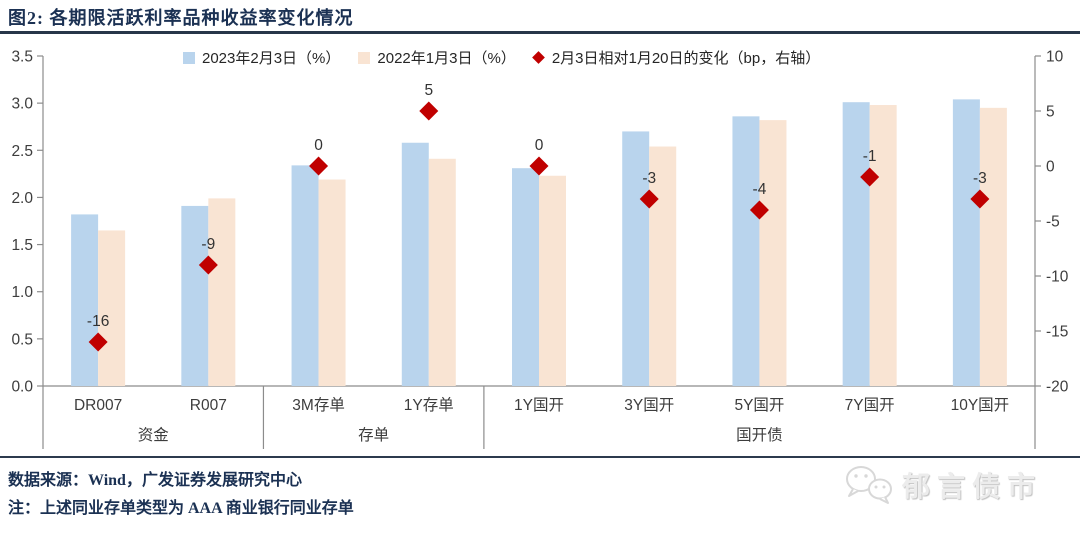  Describe the element at coordinates (1057, 277) in the screenshot. I see `right-axis-tick-label: -10` at that location.